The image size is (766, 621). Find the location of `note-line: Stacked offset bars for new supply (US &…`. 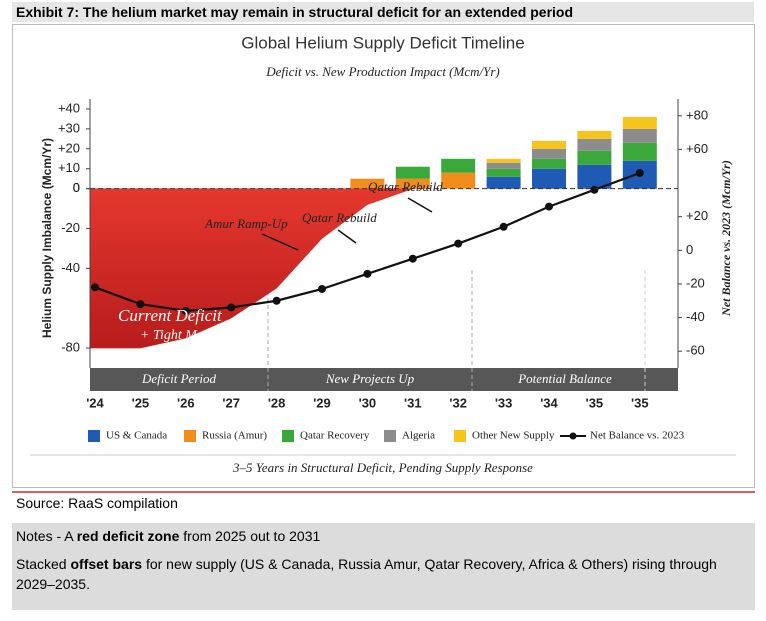

note-line: Stacked offset bars for new supply (US &… is located at coordinates (383, 574).